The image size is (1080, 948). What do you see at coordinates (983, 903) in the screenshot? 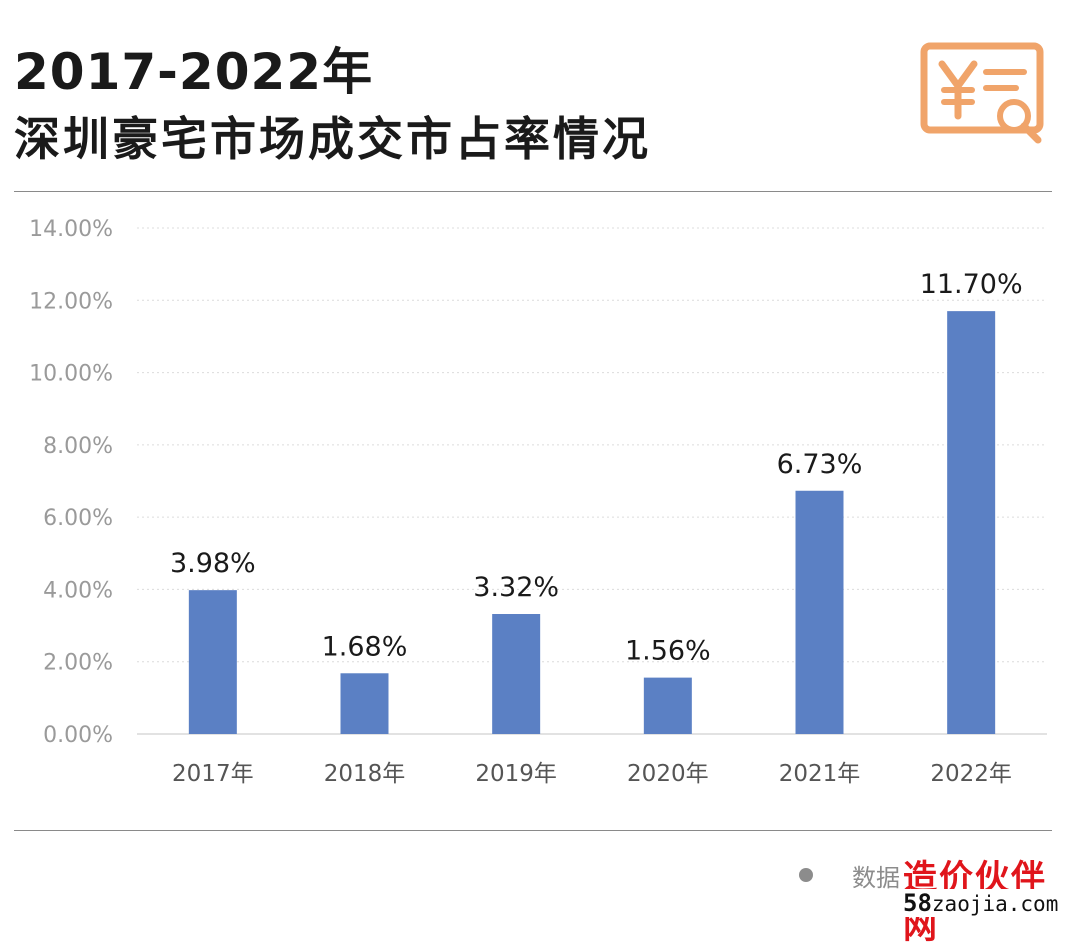
I see `watermark-site-url: 58zaojia.com` at bounding box center [983, 903].